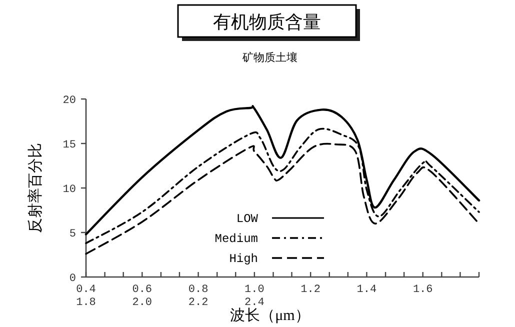 This screenshot has width=515, height=327. I want to click on x-tick-label: 1.0 2.4, so click(254, 296).